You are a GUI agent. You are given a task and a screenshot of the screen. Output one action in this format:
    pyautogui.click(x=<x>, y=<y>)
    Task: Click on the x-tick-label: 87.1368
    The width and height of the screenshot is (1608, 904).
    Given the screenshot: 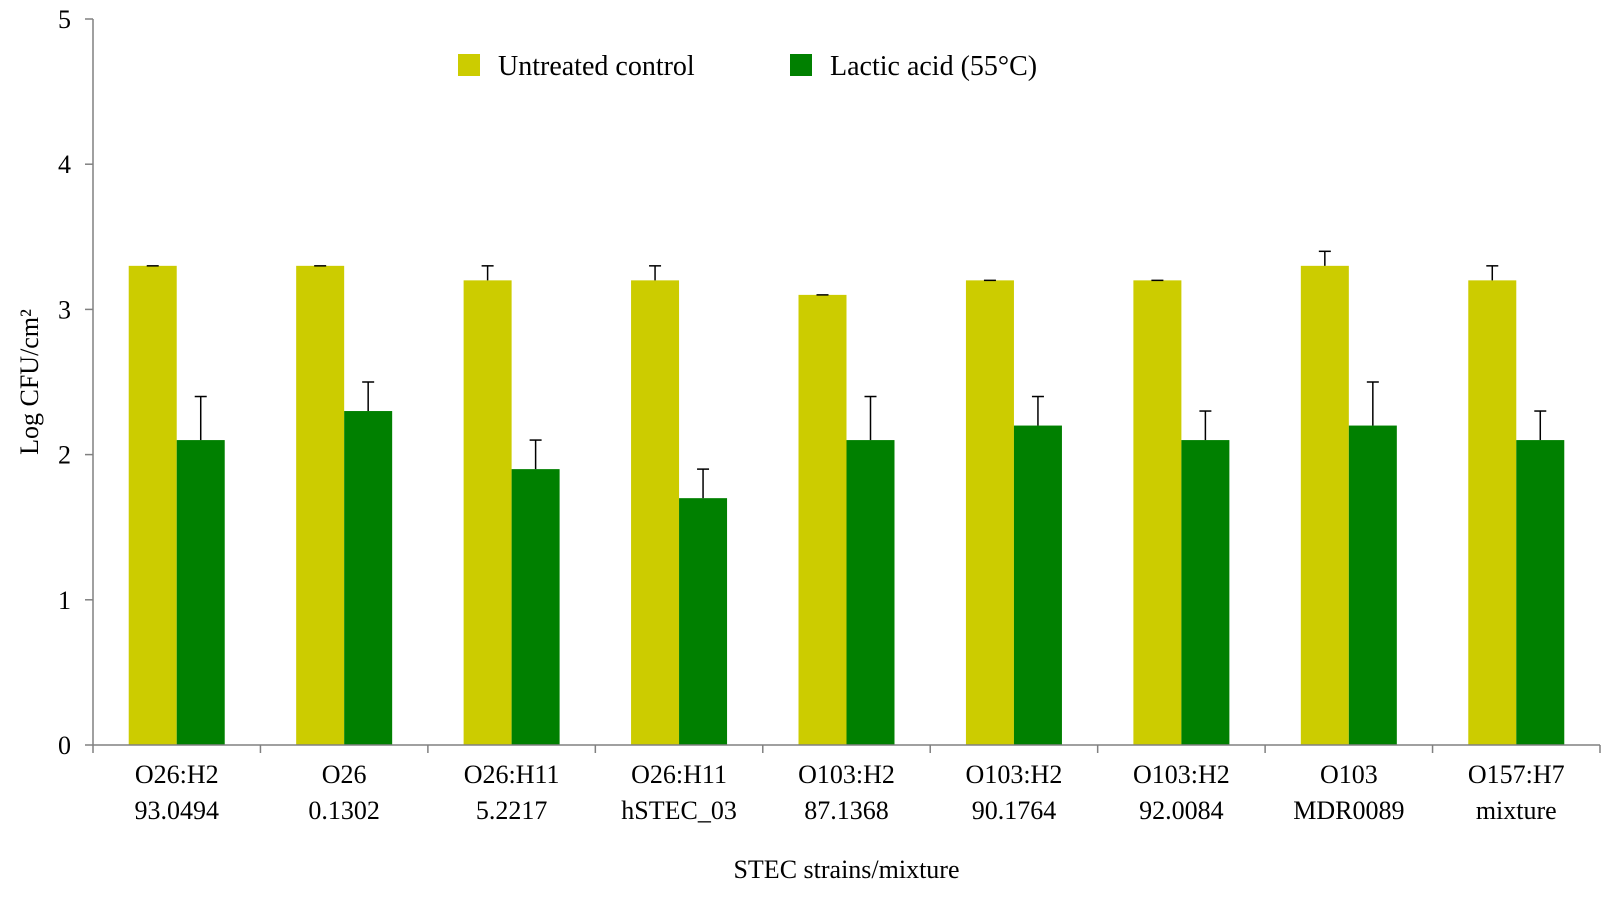 What is the action you would take?
    pyautogui.click(x=846, y=810)
    